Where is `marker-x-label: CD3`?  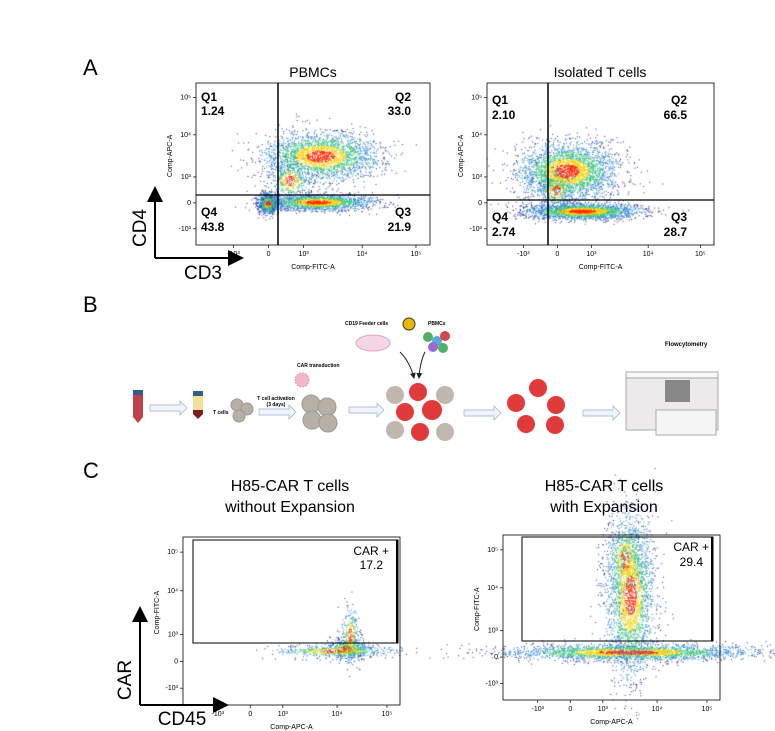 marker-x-label: CD3 is located at coordinates (203, 273).